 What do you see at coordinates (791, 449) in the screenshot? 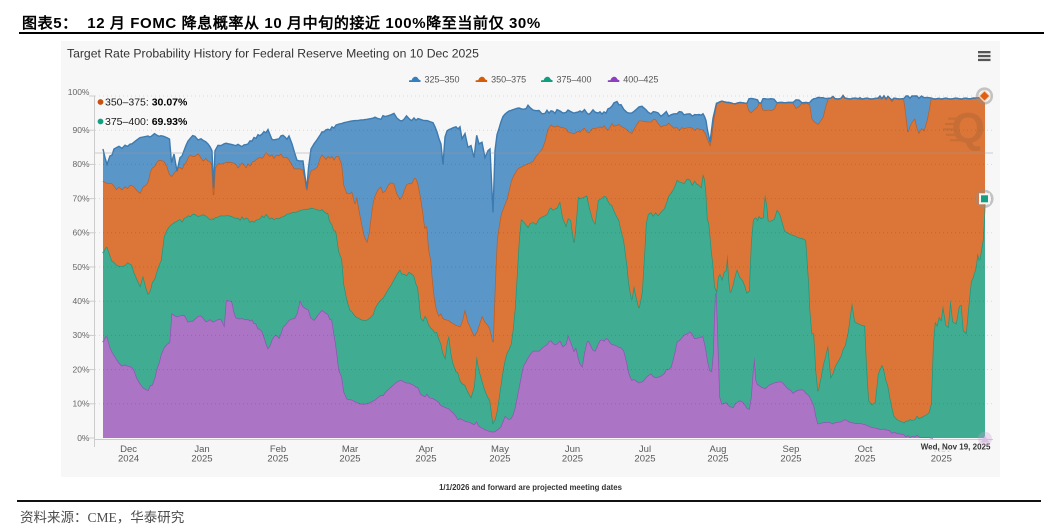
I see `svg-text: Sep` at bounding box center [791, 449].